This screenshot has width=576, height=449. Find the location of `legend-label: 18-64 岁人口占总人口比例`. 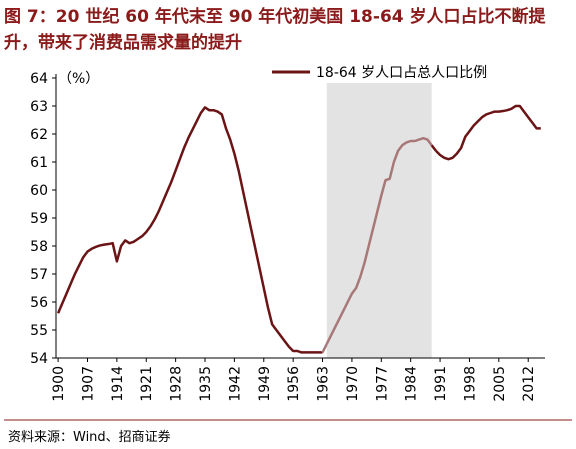

legend-label: 18-64 岁人口占总人口比例 is located at coordinates (401, 73).